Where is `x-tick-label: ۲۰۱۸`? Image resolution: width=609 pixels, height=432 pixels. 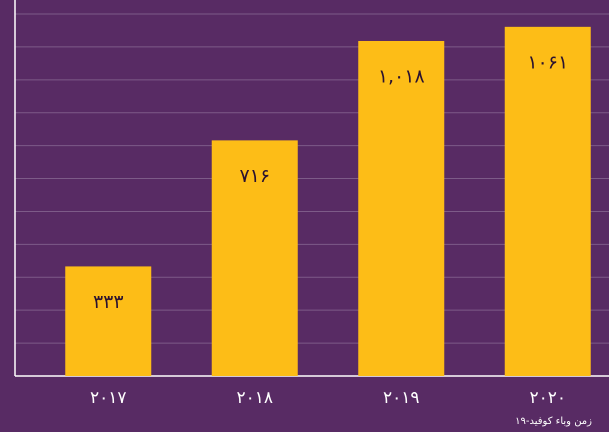
x-tick-label: ۲۰۱۸ is located at coordinates (254, 398).